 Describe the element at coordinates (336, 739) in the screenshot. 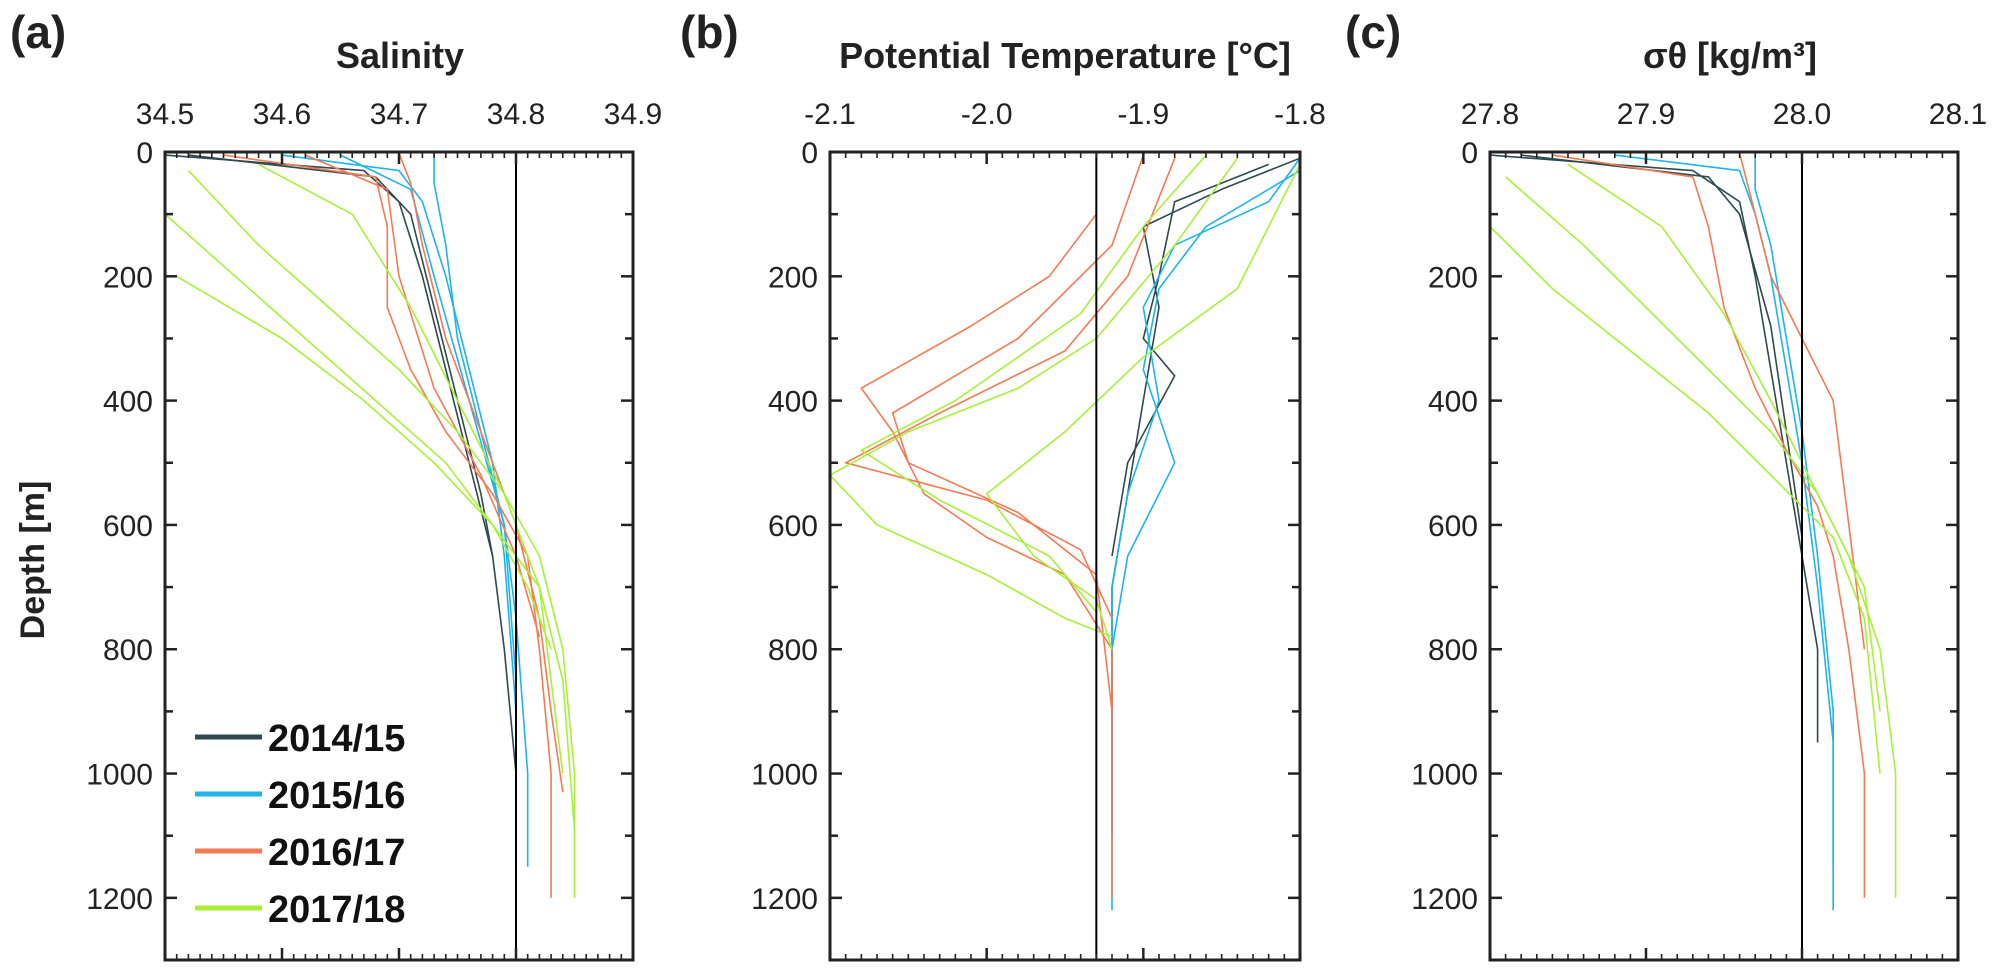

I see `legend-label-2014-15: 2014/15` at that location.